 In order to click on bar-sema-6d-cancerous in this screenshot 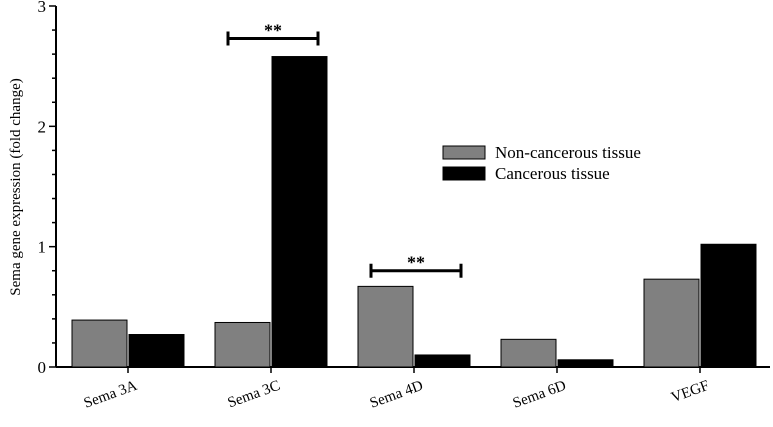, I will do `click(585, 363)`.